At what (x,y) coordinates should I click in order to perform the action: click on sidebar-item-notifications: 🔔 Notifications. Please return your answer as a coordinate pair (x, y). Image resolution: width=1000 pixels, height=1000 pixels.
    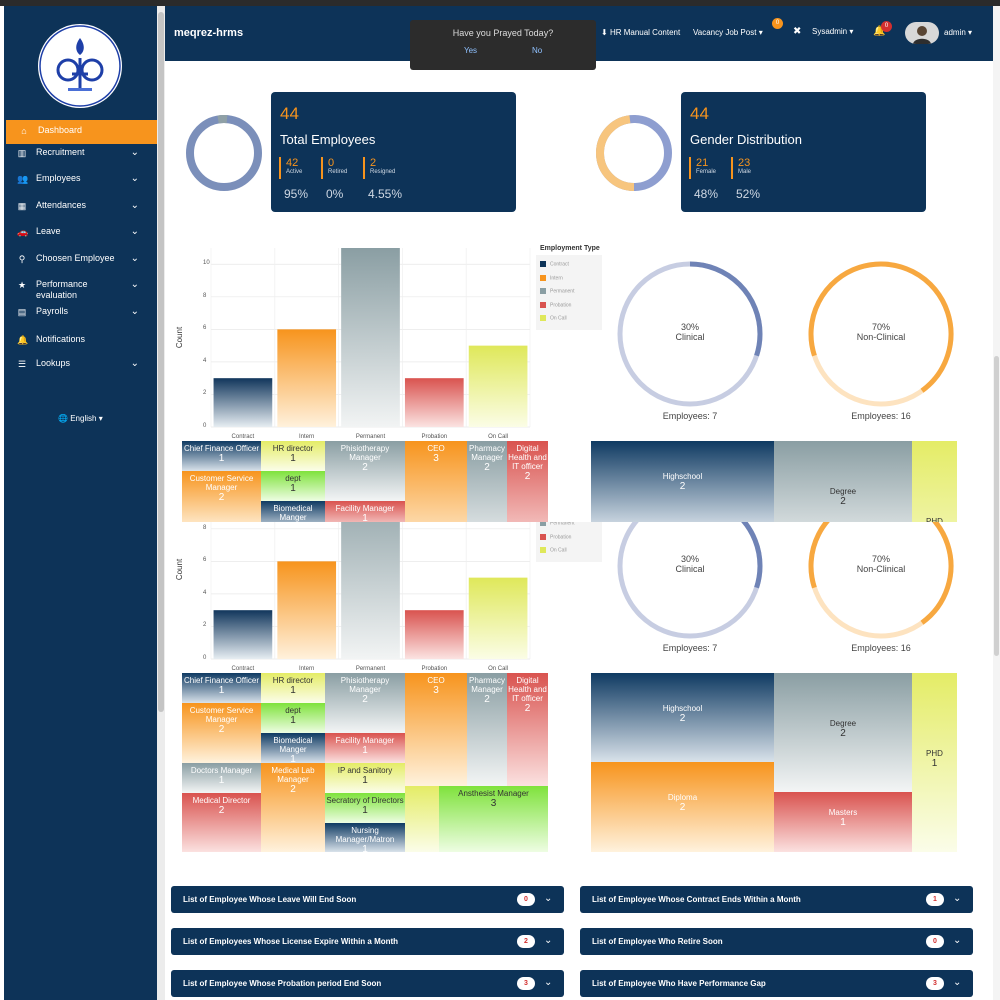
    Looking at the image, I should click on (80, 341).